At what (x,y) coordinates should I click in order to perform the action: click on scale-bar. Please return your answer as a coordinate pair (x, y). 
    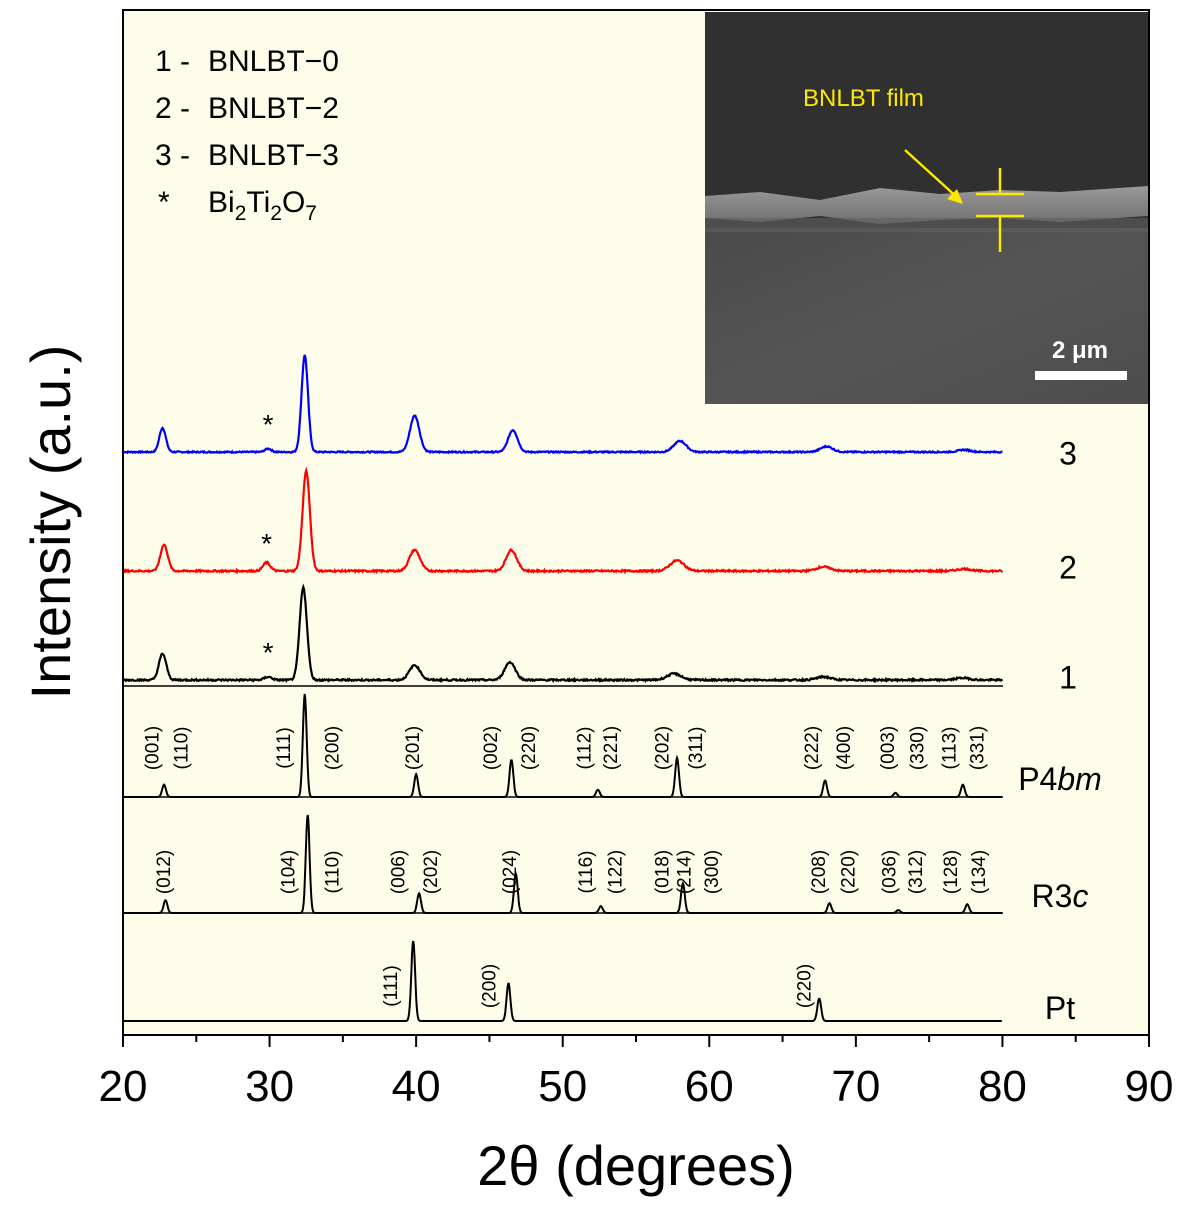
    Looking at the image, I should click on (1081, 375).